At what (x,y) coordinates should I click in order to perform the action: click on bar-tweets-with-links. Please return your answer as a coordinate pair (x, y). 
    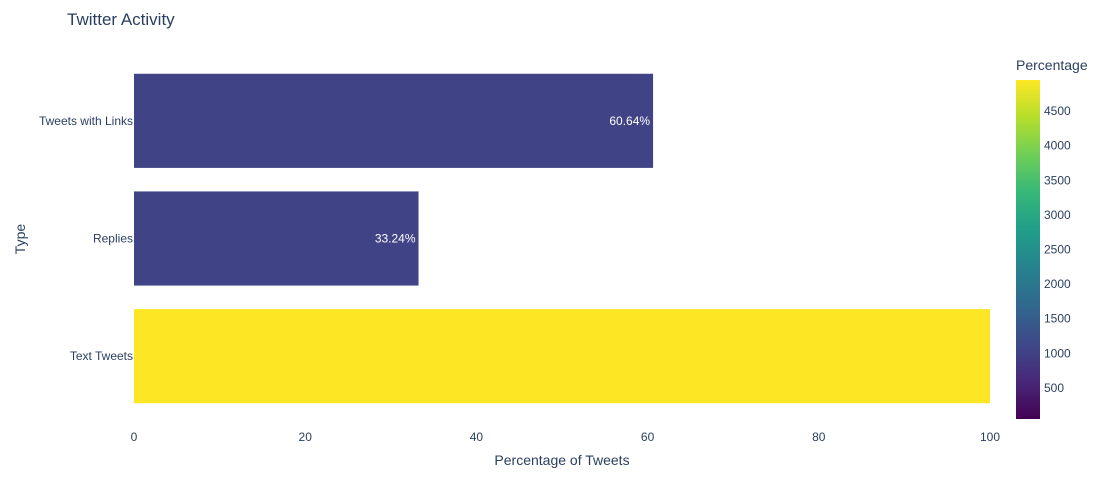
    Looking at the image, I should click on (394, 120).